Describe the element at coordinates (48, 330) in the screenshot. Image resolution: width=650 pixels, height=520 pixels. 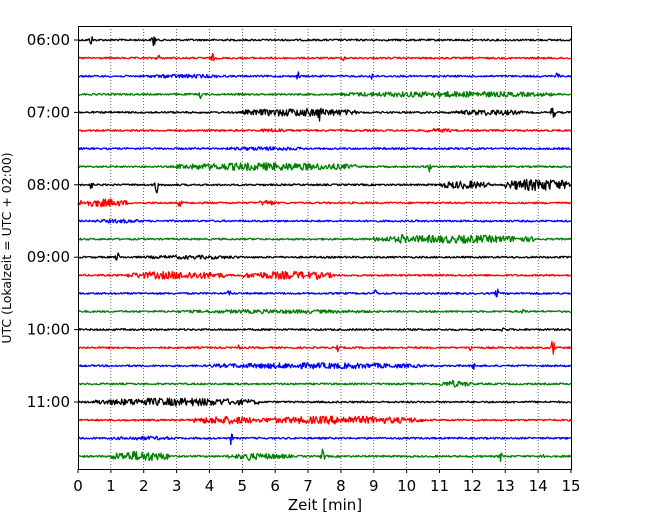
I see `y-tick-label: 10:00` at that location.